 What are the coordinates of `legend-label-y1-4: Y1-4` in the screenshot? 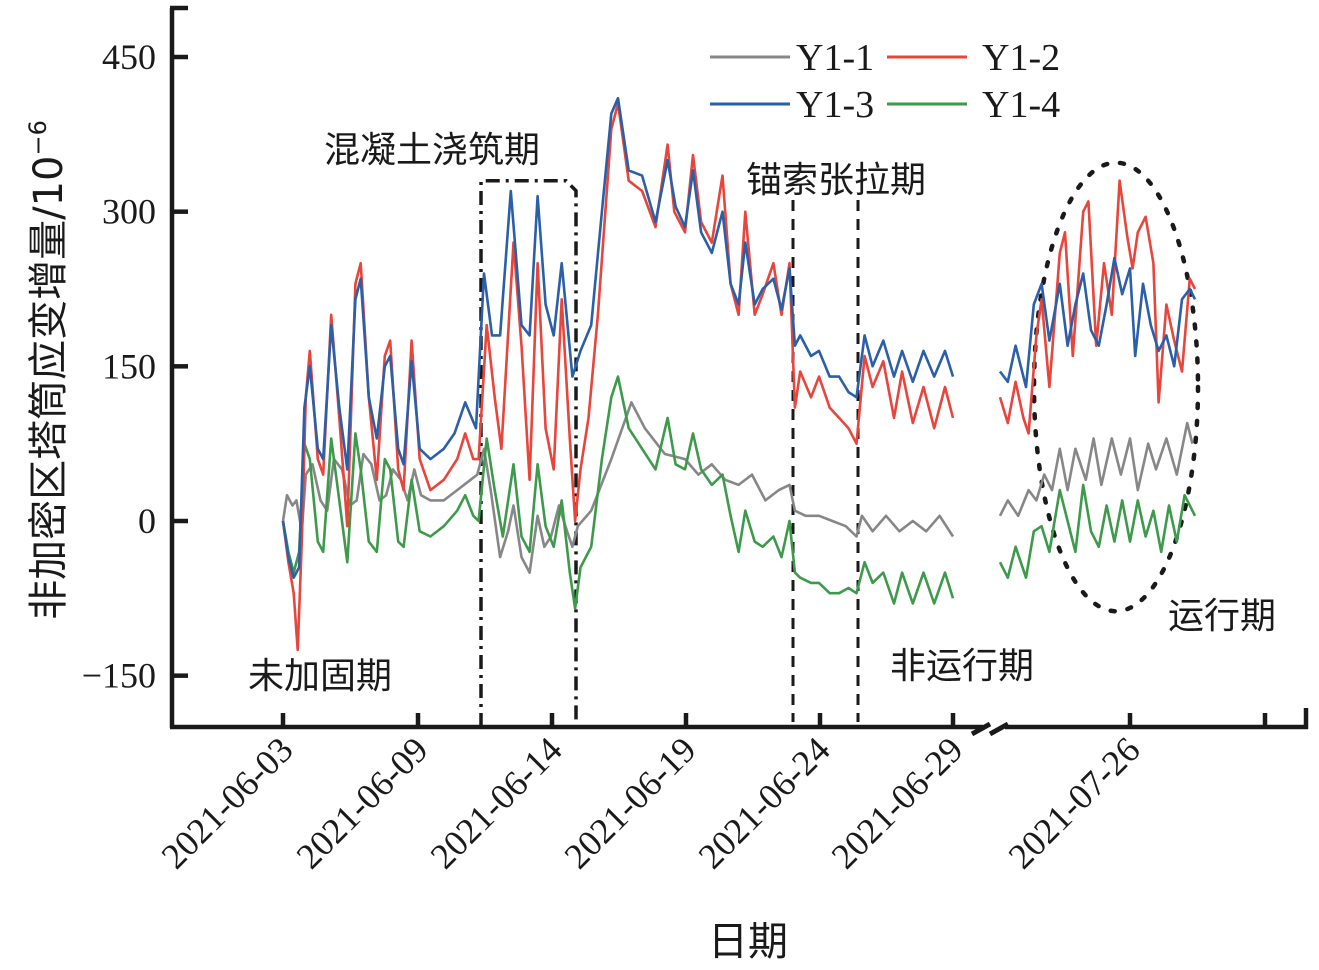 It's located at (1021, 105).